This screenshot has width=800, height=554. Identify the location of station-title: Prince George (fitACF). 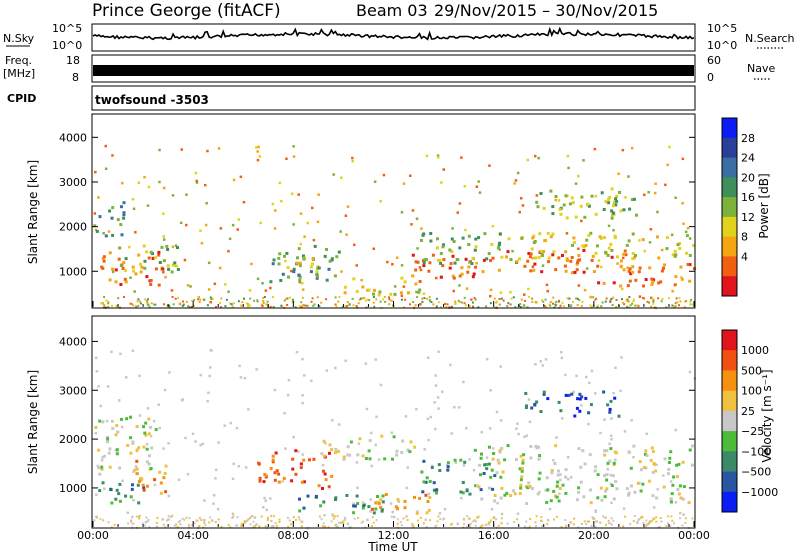
(186, 11).